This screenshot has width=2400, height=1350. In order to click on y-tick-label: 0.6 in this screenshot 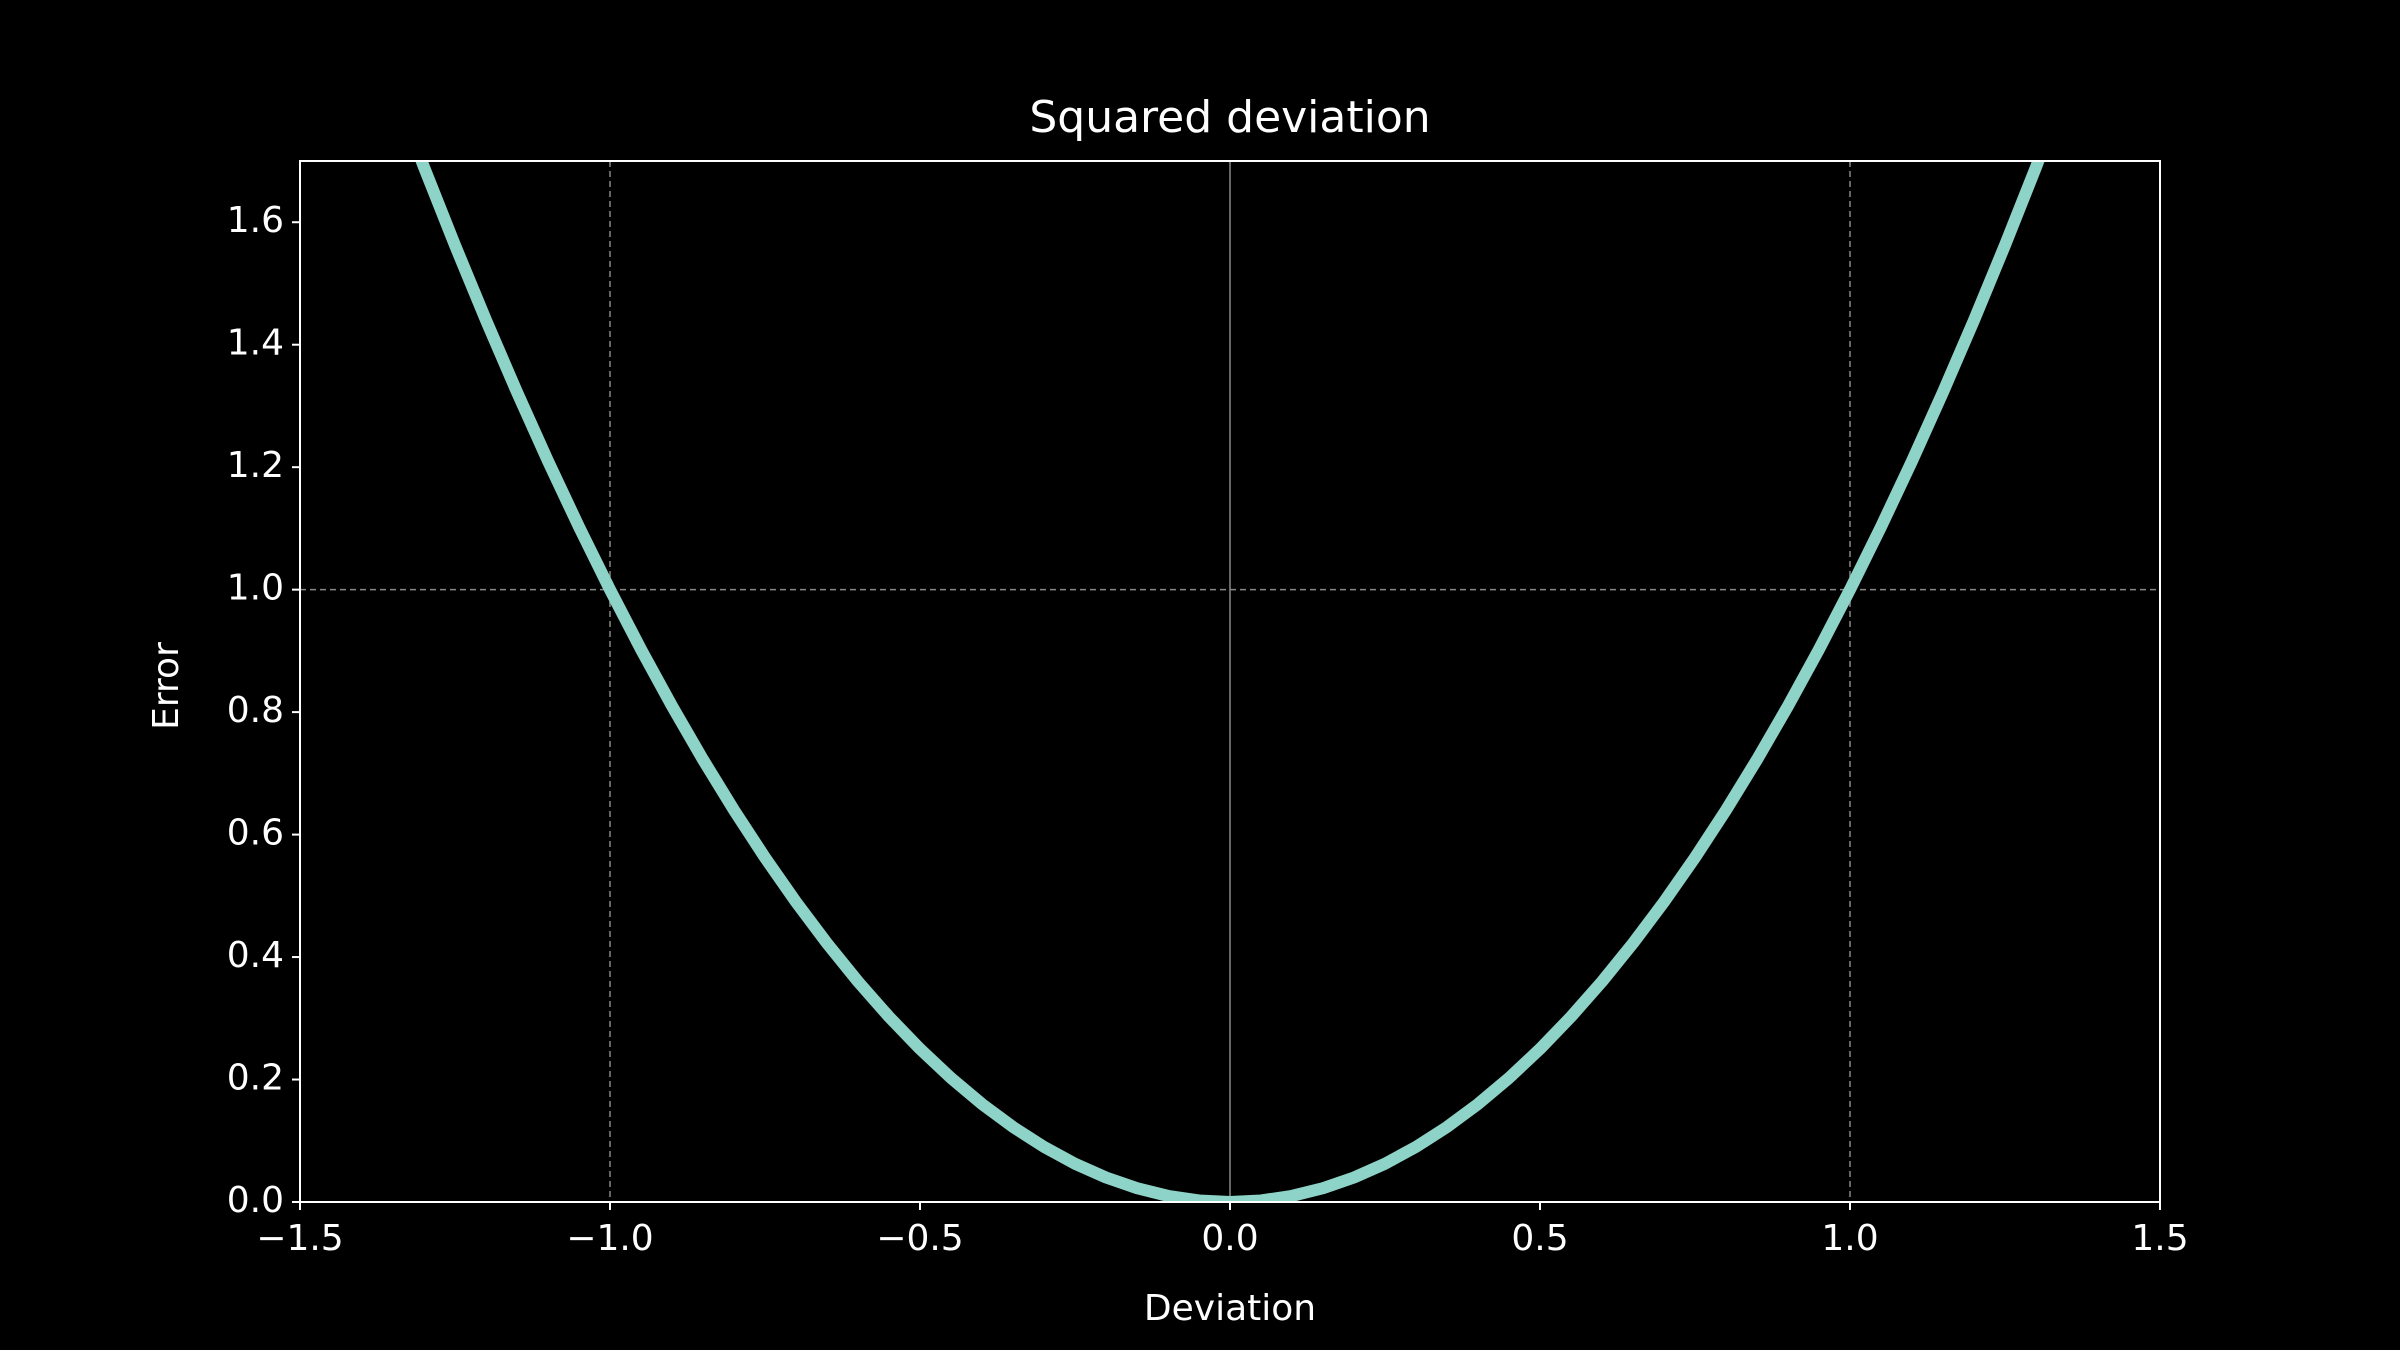, I will do `click(255, 833)`.